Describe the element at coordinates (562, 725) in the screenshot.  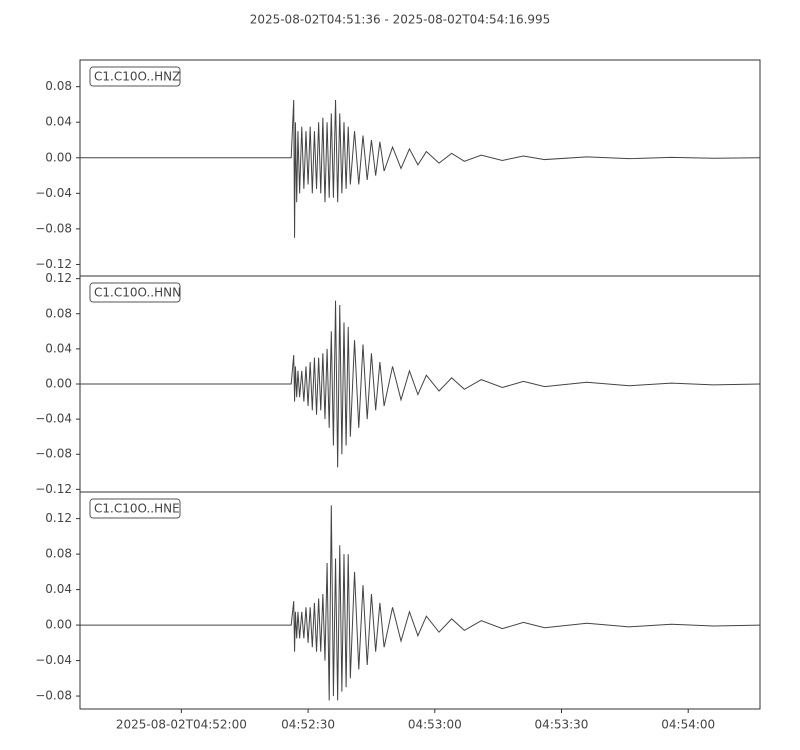
I see `x-tick-label: 04:53:30` at that location.